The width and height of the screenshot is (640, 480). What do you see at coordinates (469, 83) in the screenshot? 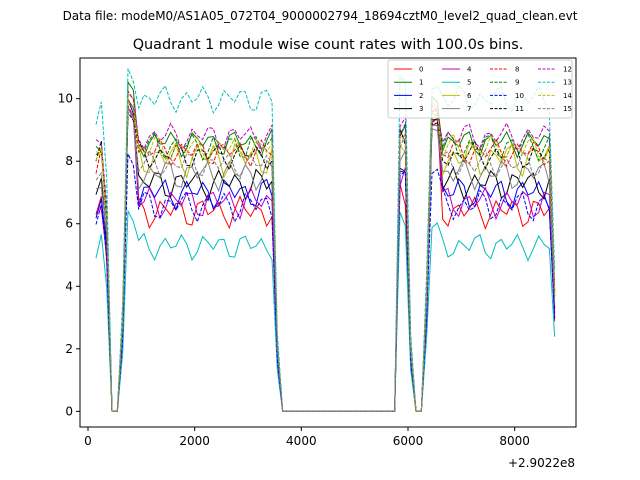
I see `legend-label-5: 5` at bounding box center [469, 83].